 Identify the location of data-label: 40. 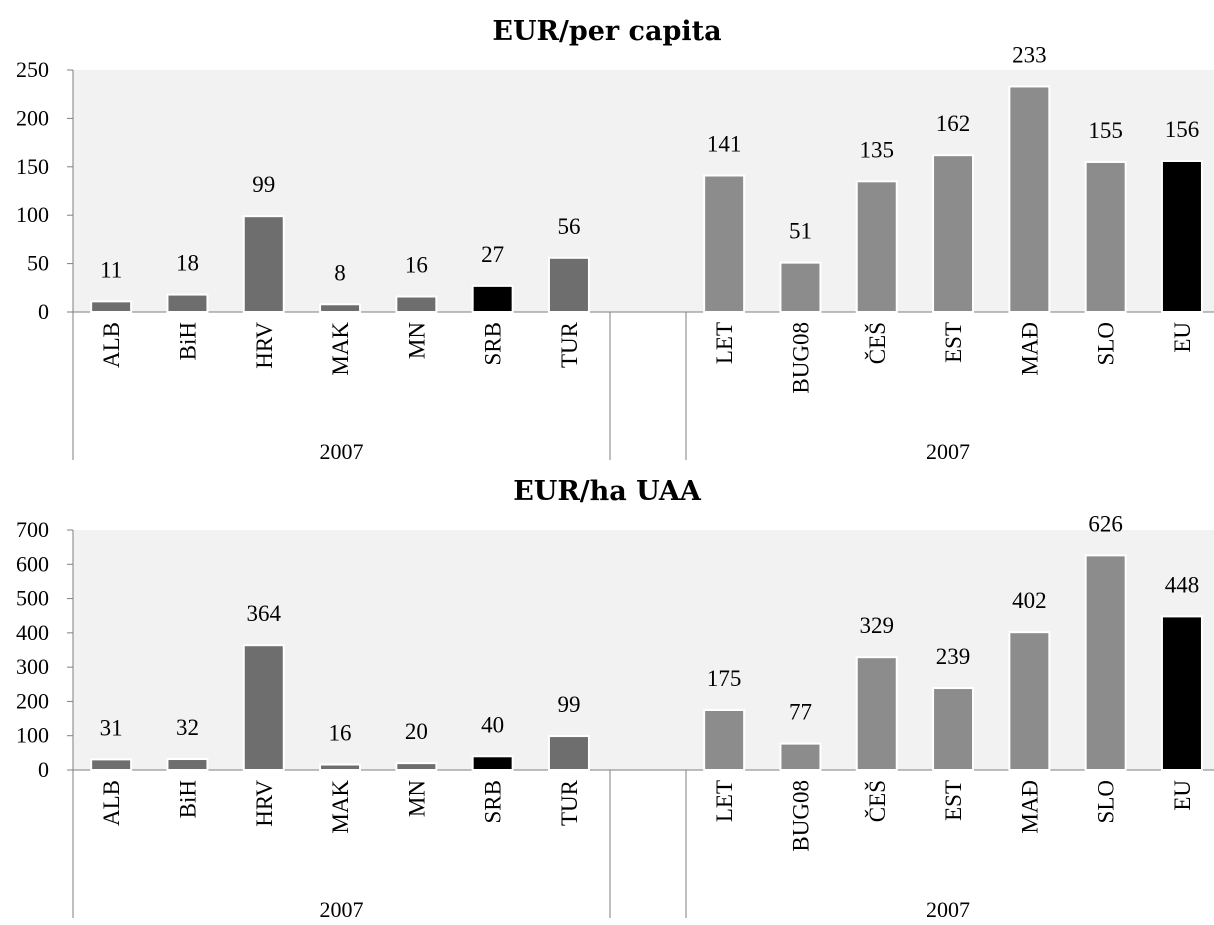
(492, 724).